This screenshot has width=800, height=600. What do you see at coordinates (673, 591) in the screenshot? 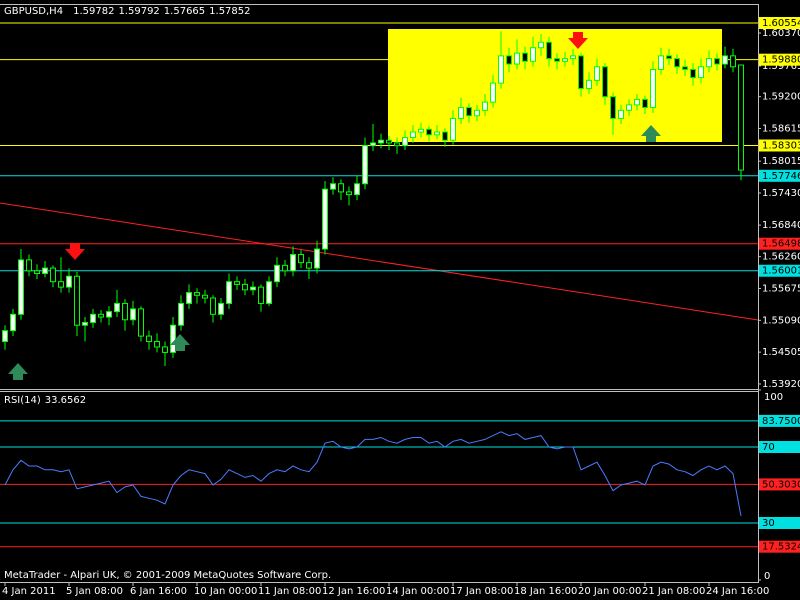
I see `x-tick-label: 21 Jan 08:00` at bounding box center [673, 591].